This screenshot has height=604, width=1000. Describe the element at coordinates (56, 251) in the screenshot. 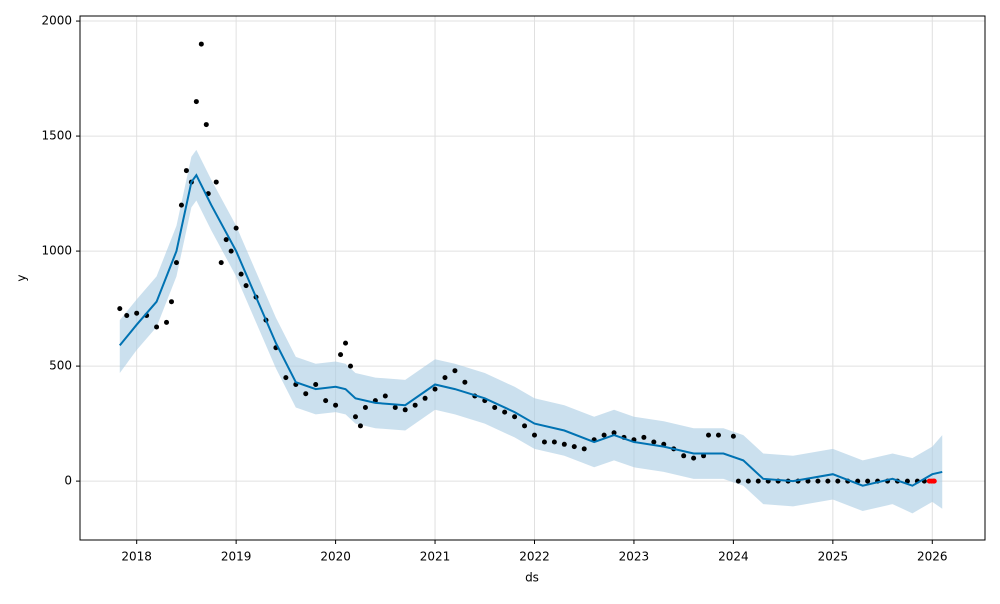

I see `y-tick-label: 1000` at that location.